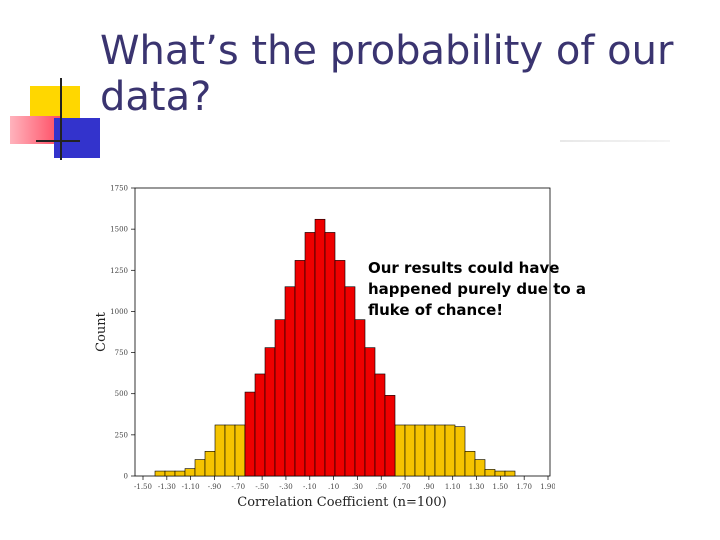 The image size is (720, 540). Describe the element at coordinates (61, 119) in the screenshot. I see `deco-vertical-line` at that location.